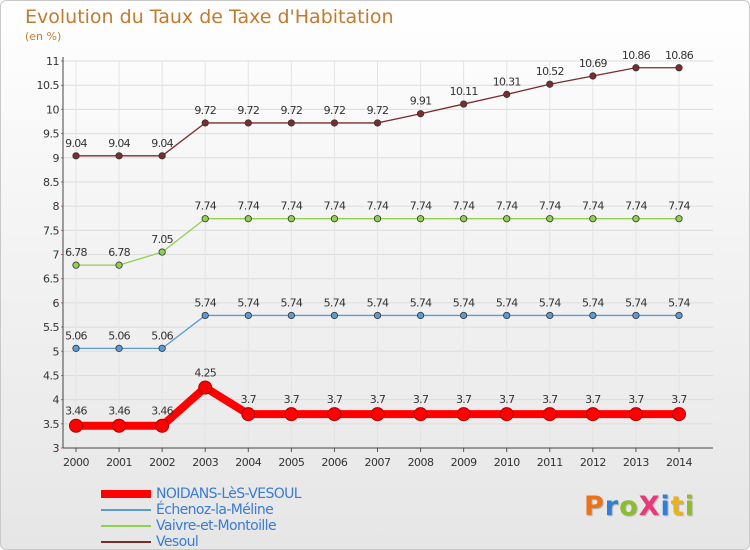  I want to click on y-tick-label: 8, so click(56, 206).